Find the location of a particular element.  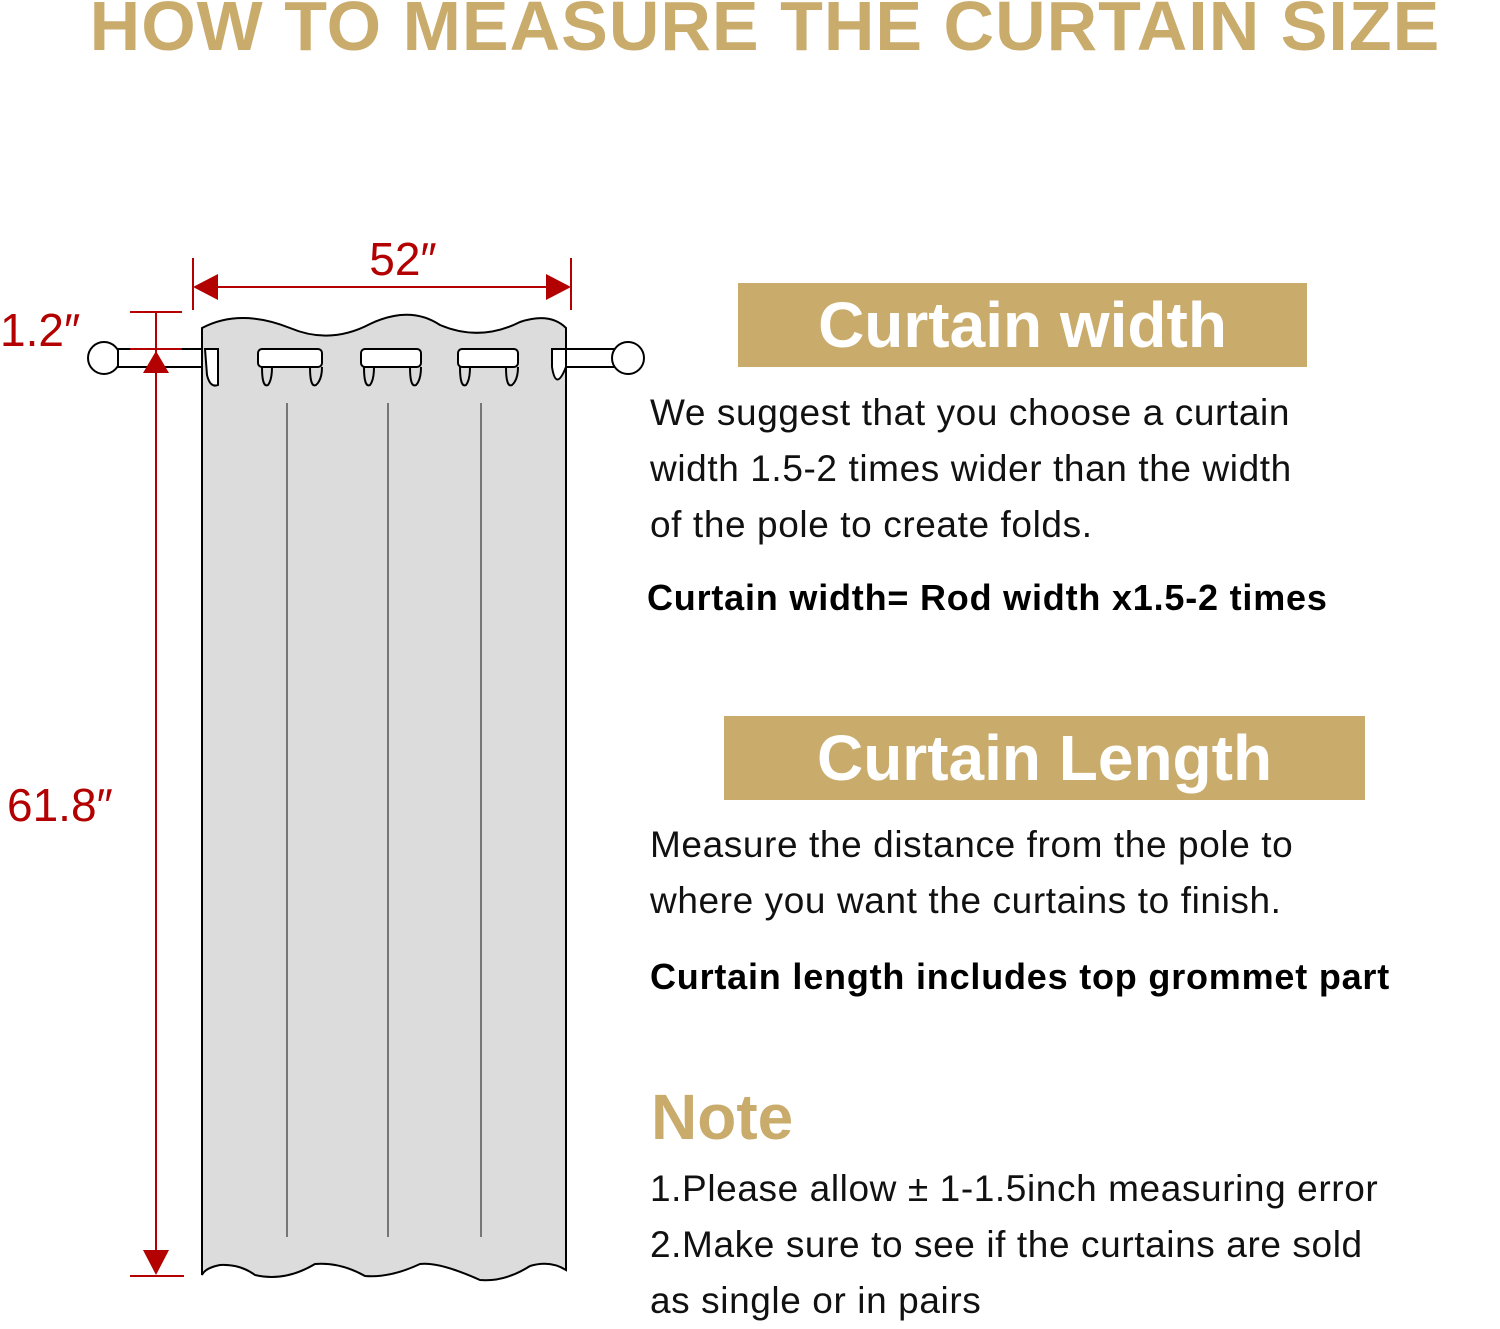

arrow-down-icon is located at coordinates (156, 1262).